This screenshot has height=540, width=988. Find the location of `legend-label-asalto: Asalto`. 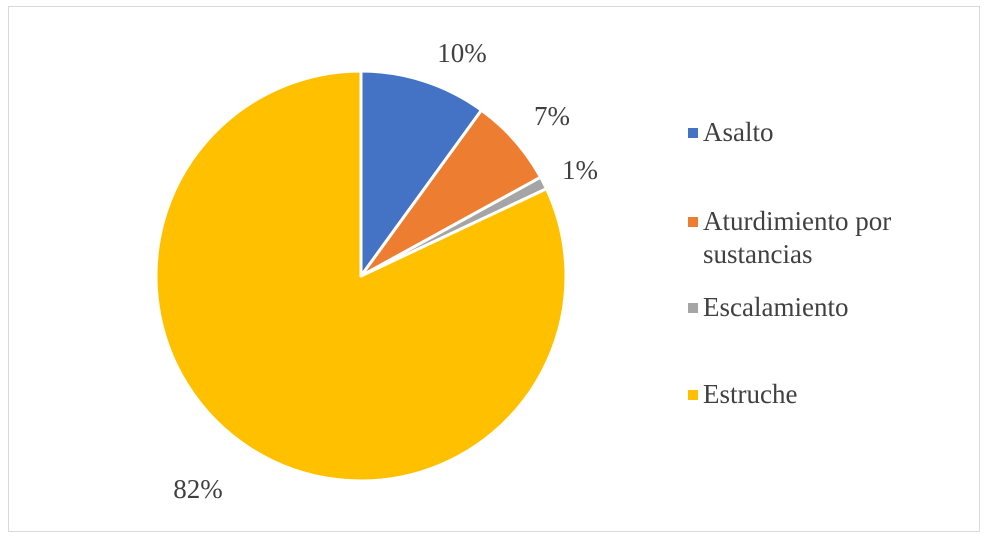

legend-label-asalto: Asalto is located at coordinates (738, 132).